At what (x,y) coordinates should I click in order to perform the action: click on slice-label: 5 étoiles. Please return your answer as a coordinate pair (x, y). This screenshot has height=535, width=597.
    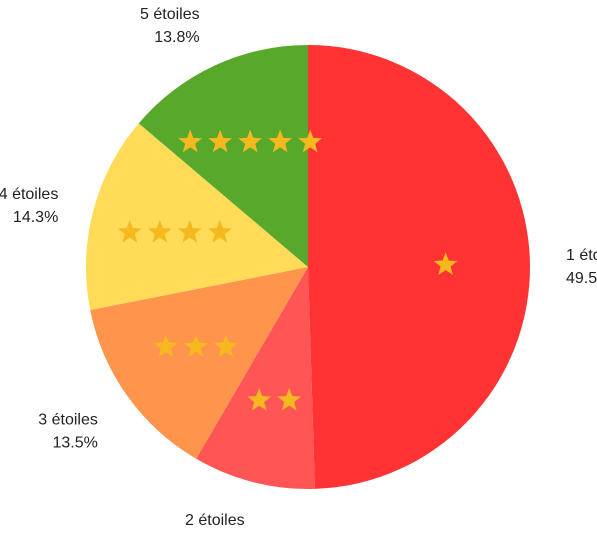
    Looking at the image, I should click on (170, 14).